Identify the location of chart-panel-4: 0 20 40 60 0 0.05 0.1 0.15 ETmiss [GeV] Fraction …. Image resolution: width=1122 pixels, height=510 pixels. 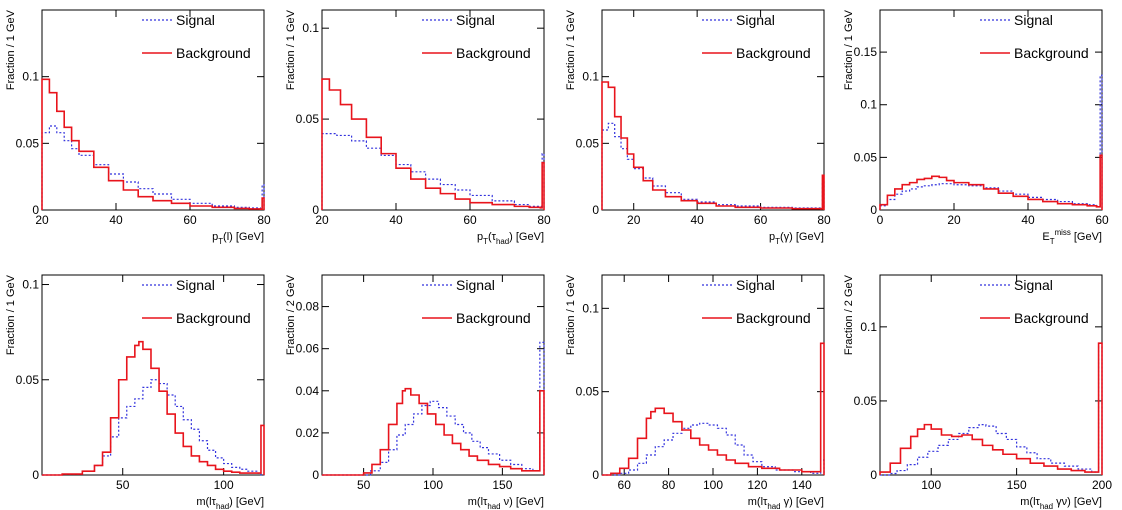
(976, 127).